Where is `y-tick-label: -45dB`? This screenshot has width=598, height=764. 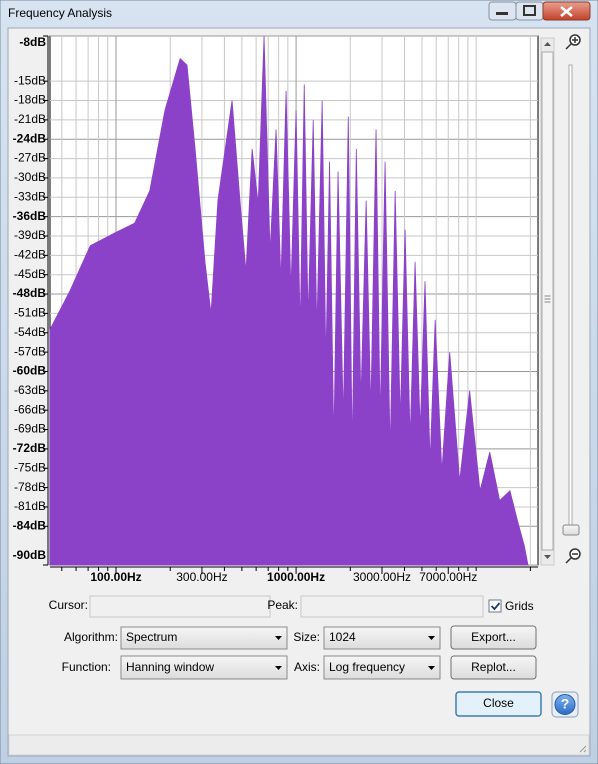 y-tick-label: -45dB is located at coordinates (30, 274).